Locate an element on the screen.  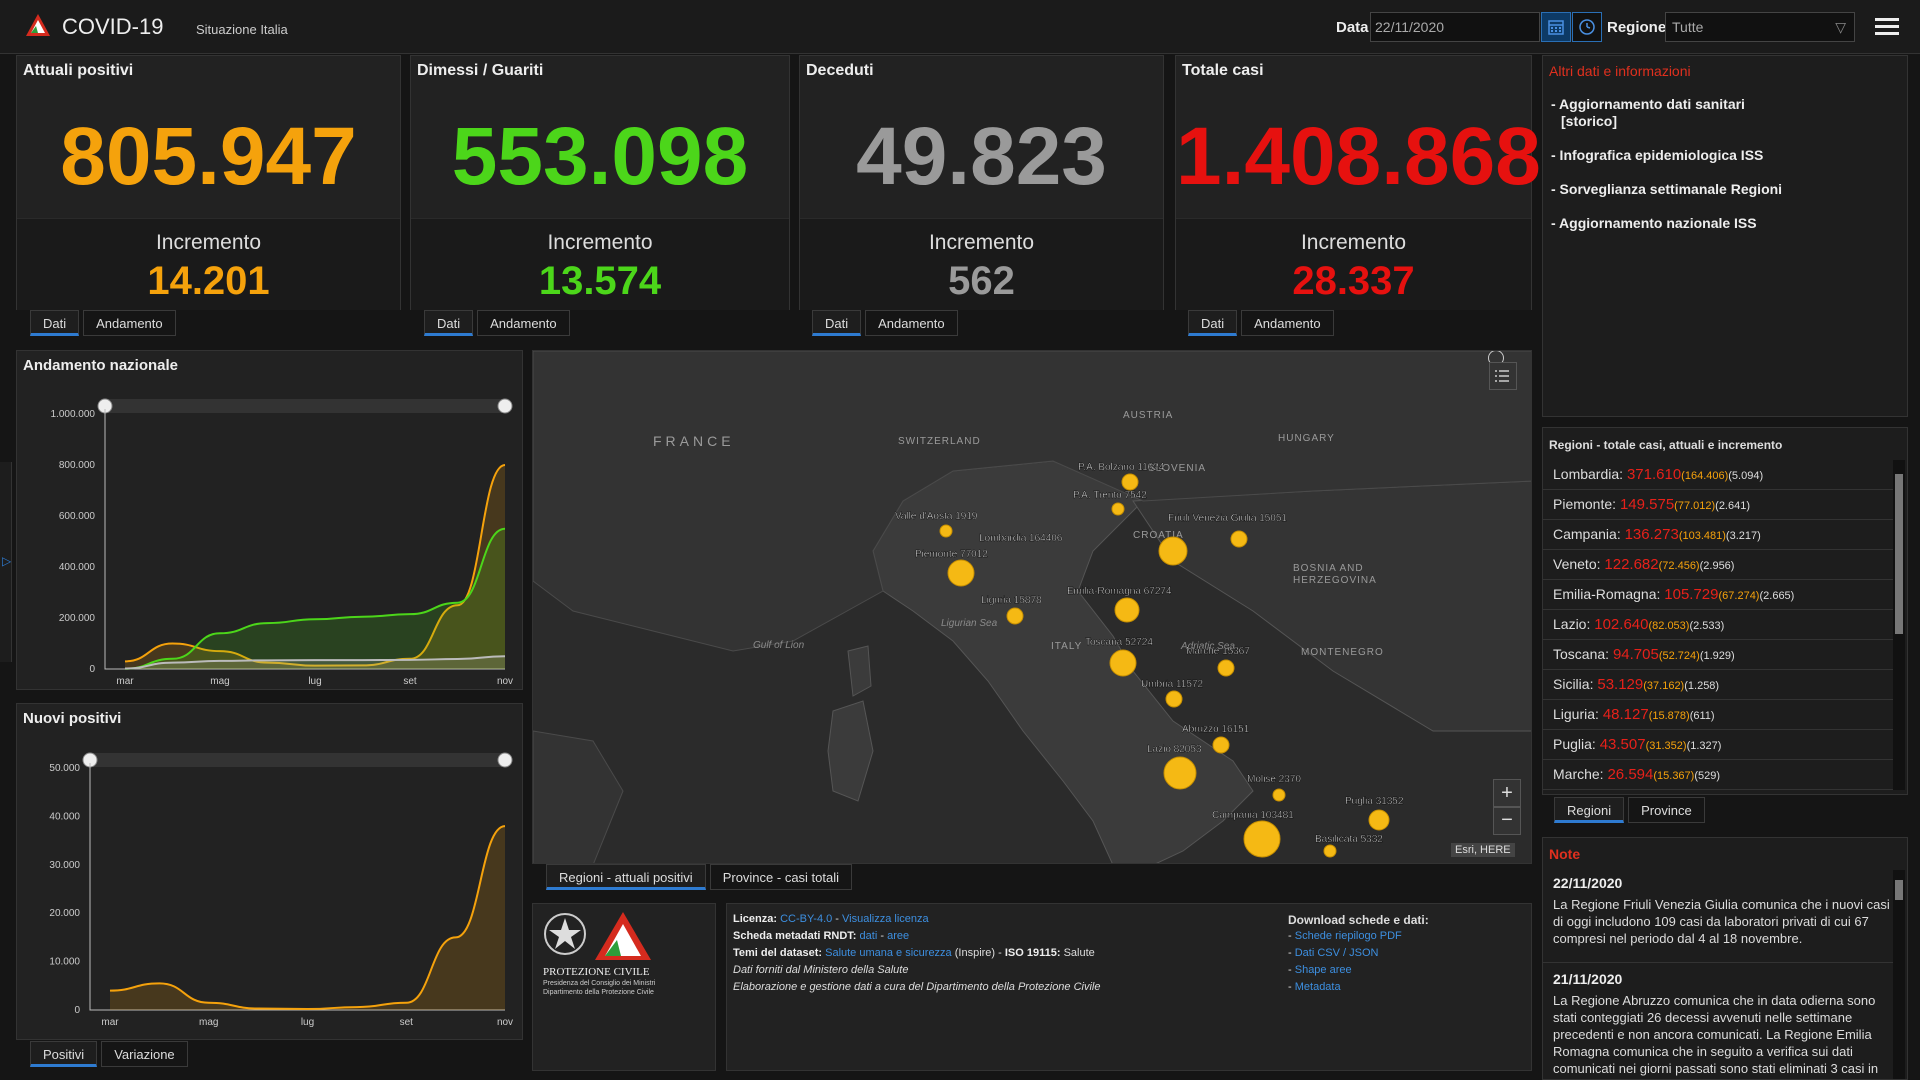
tab-province-casi-totali: Province - casi totali is located at coordinates (781, 877).